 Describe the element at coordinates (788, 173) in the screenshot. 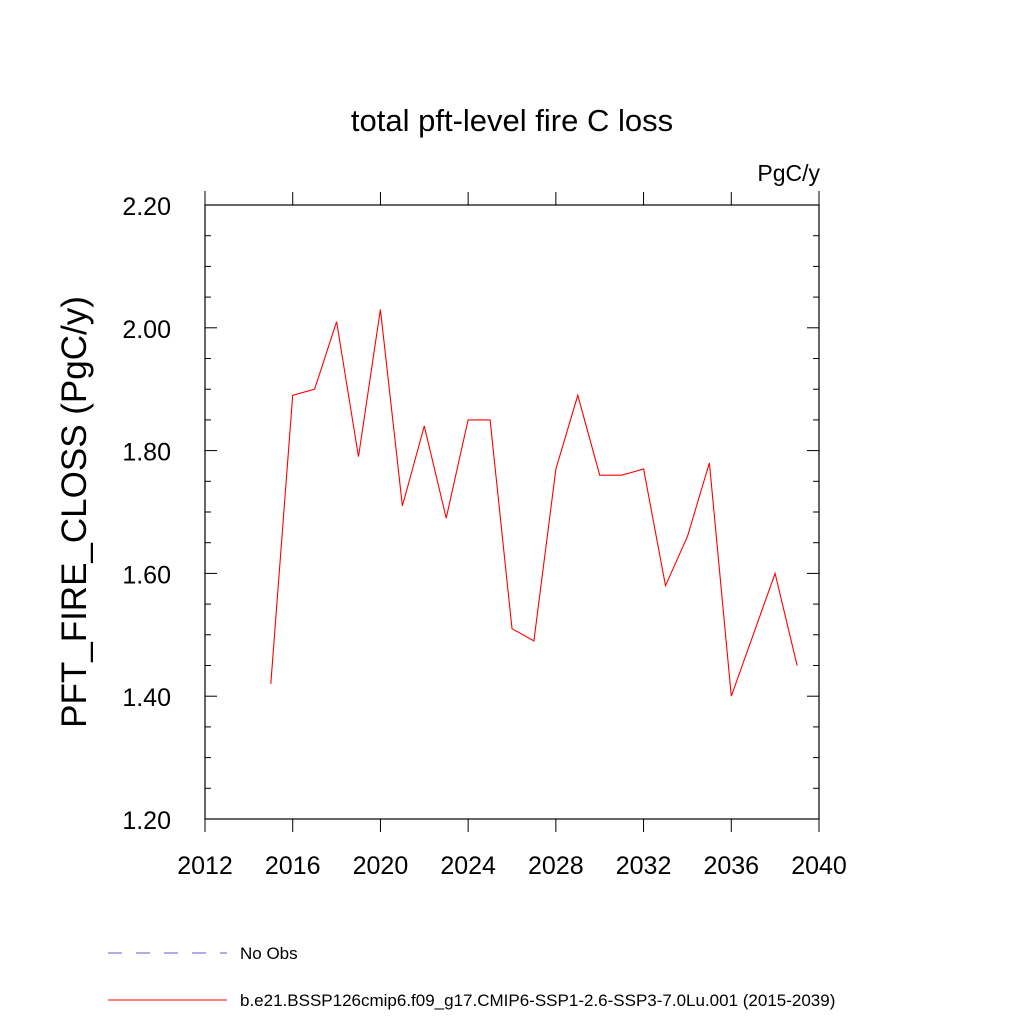

I see `units-label: PgC/y` at that location.